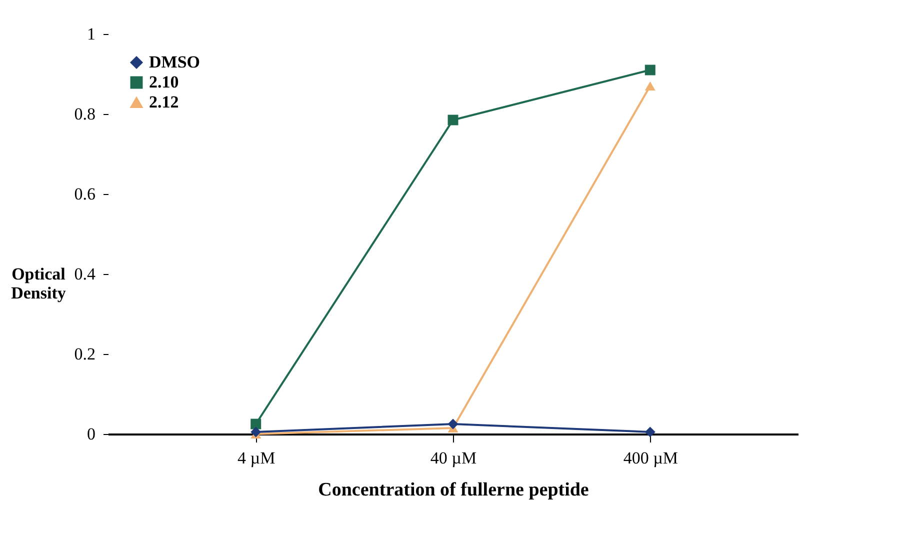 The image size is (913, 546). Describe the element at coordinates (85, 114) in the screenshot. I see `y-tick-label: 0.8` at that location.